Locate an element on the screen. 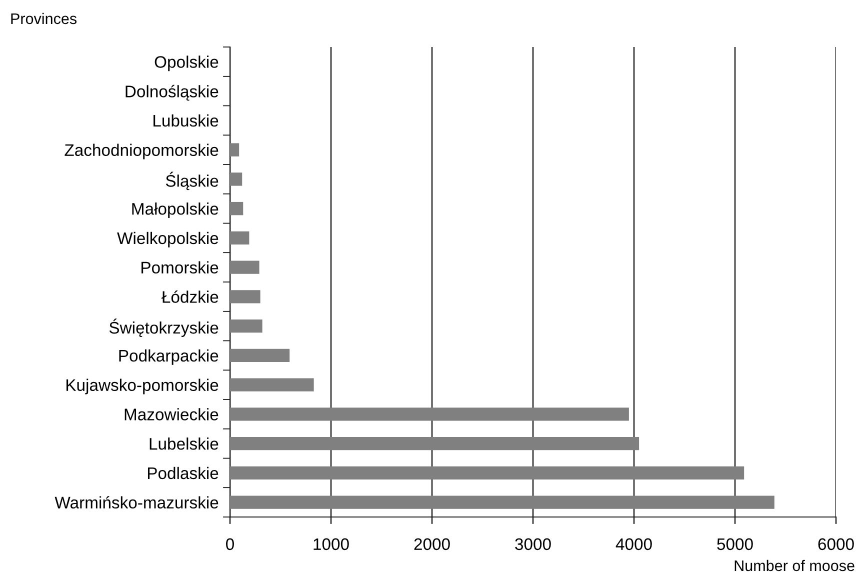 Image resolution: width=863 pixels, height=576 pixels. y-tick-label: Śląskie is located at coordinates (192, 181).